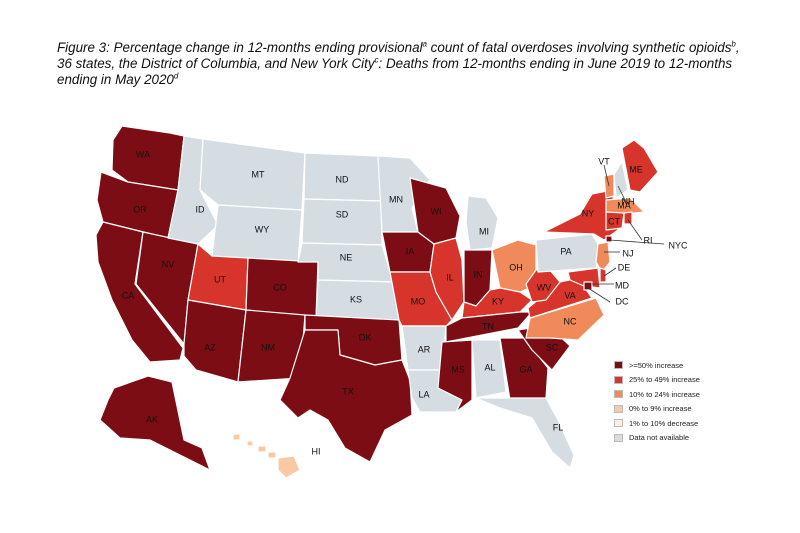 Image resolution: width=800 pixels, height=533 pixels. I want to click on state-ca, so click(139, 292).